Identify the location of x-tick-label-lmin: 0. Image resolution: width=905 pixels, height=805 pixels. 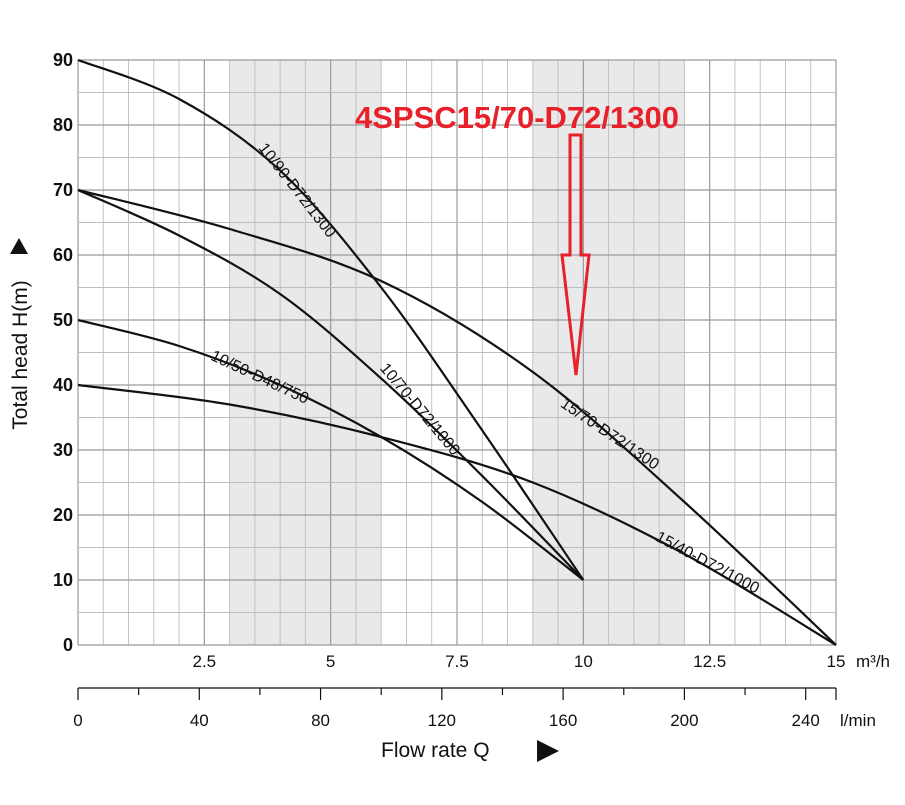
(77, 720).